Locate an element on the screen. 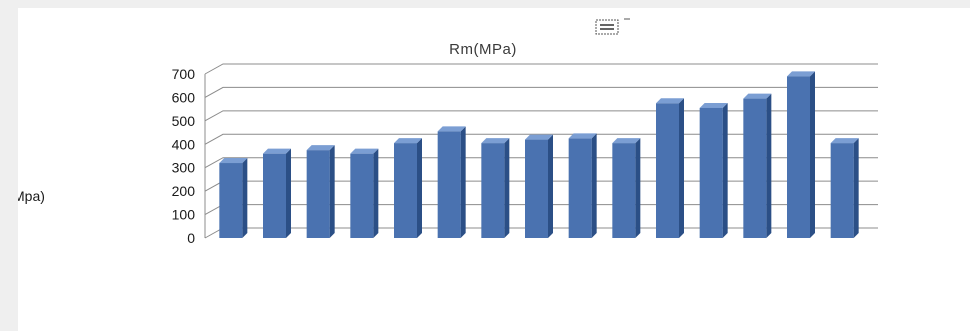  y-tick-label: 0 is located at coordinates (191, 238).